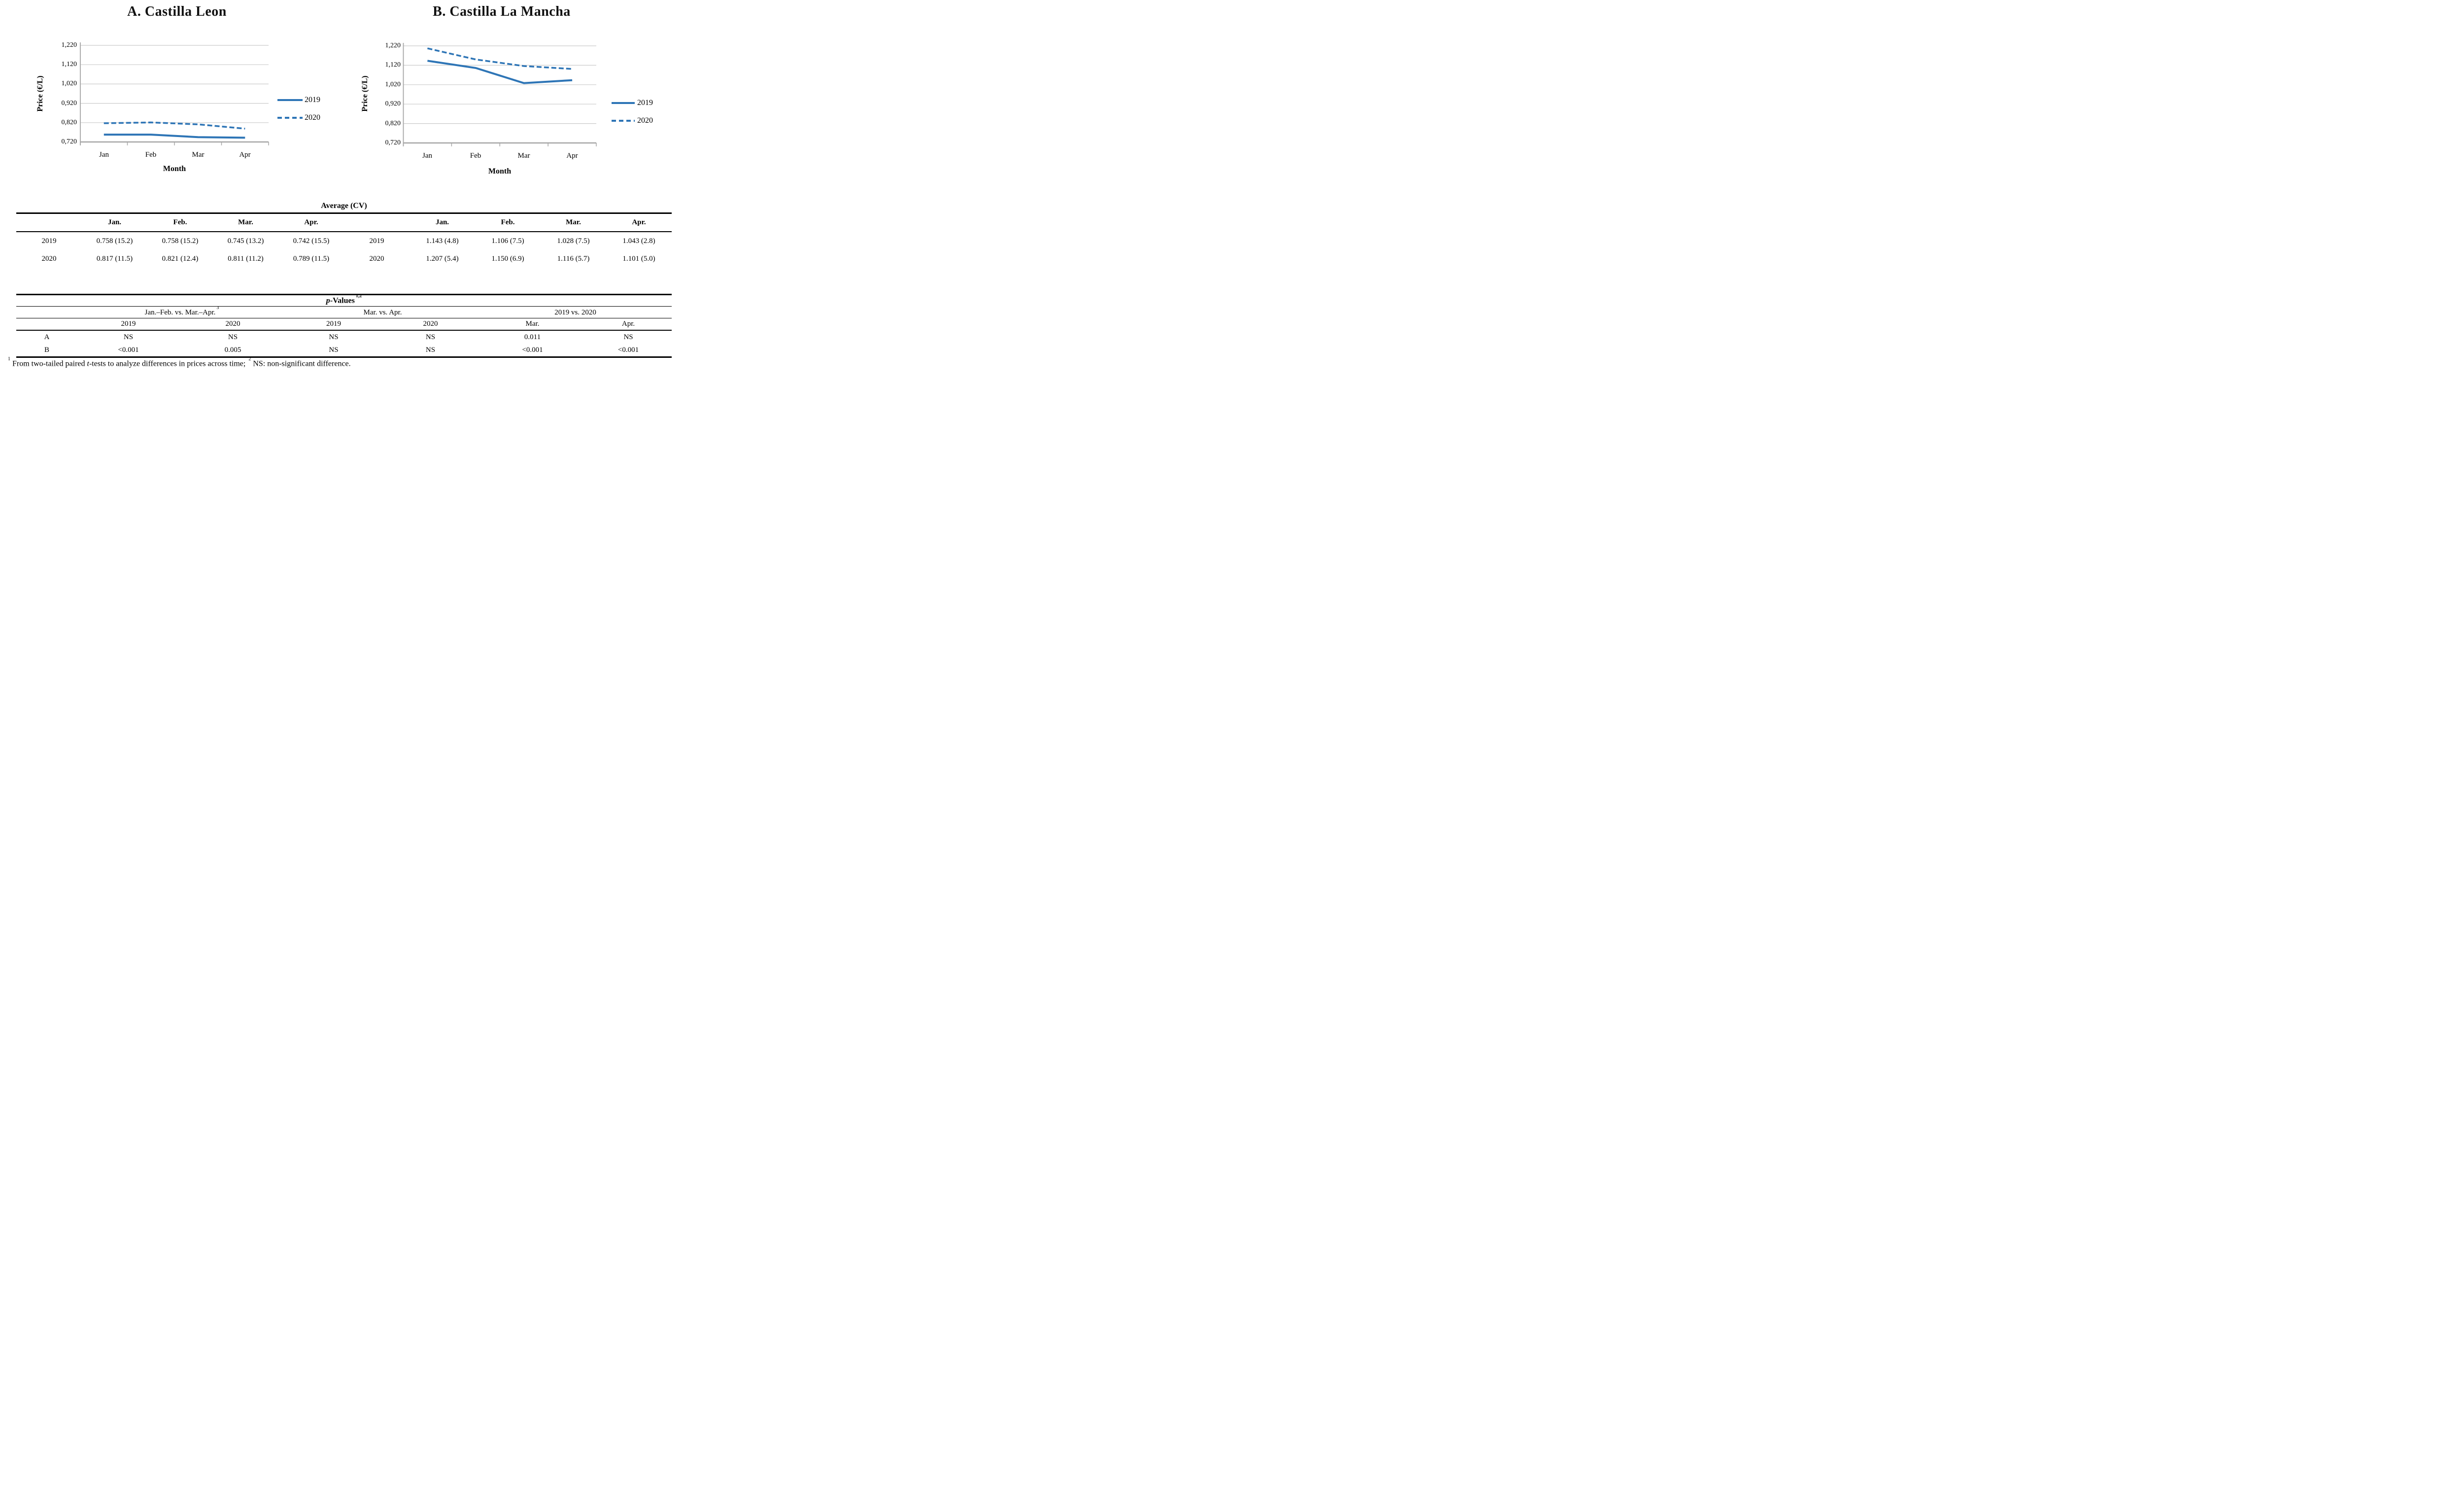 The image size is (2464, 1491). I want to click on data-cell: 0.005, so click(232, 351).